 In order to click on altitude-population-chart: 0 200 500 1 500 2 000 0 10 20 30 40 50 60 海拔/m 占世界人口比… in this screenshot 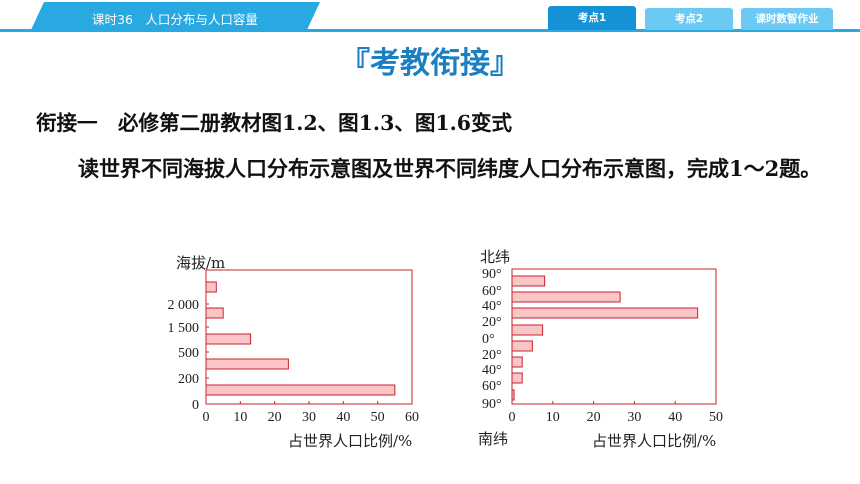, I will do `click(294, 352)`.